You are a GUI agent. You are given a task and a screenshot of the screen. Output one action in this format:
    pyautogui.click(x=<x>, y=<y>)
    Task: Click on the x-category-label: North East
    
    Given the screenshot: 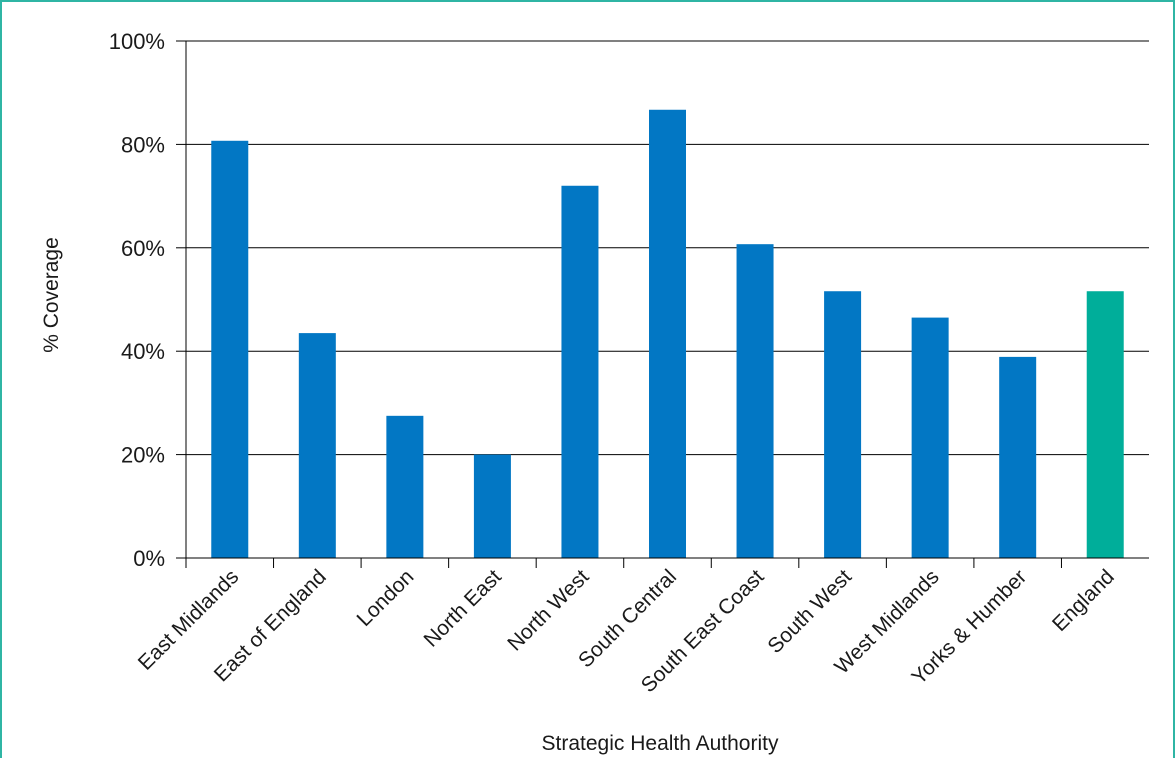 What is the action you would take?
    pyautogui.click(x=463, y=608)
    